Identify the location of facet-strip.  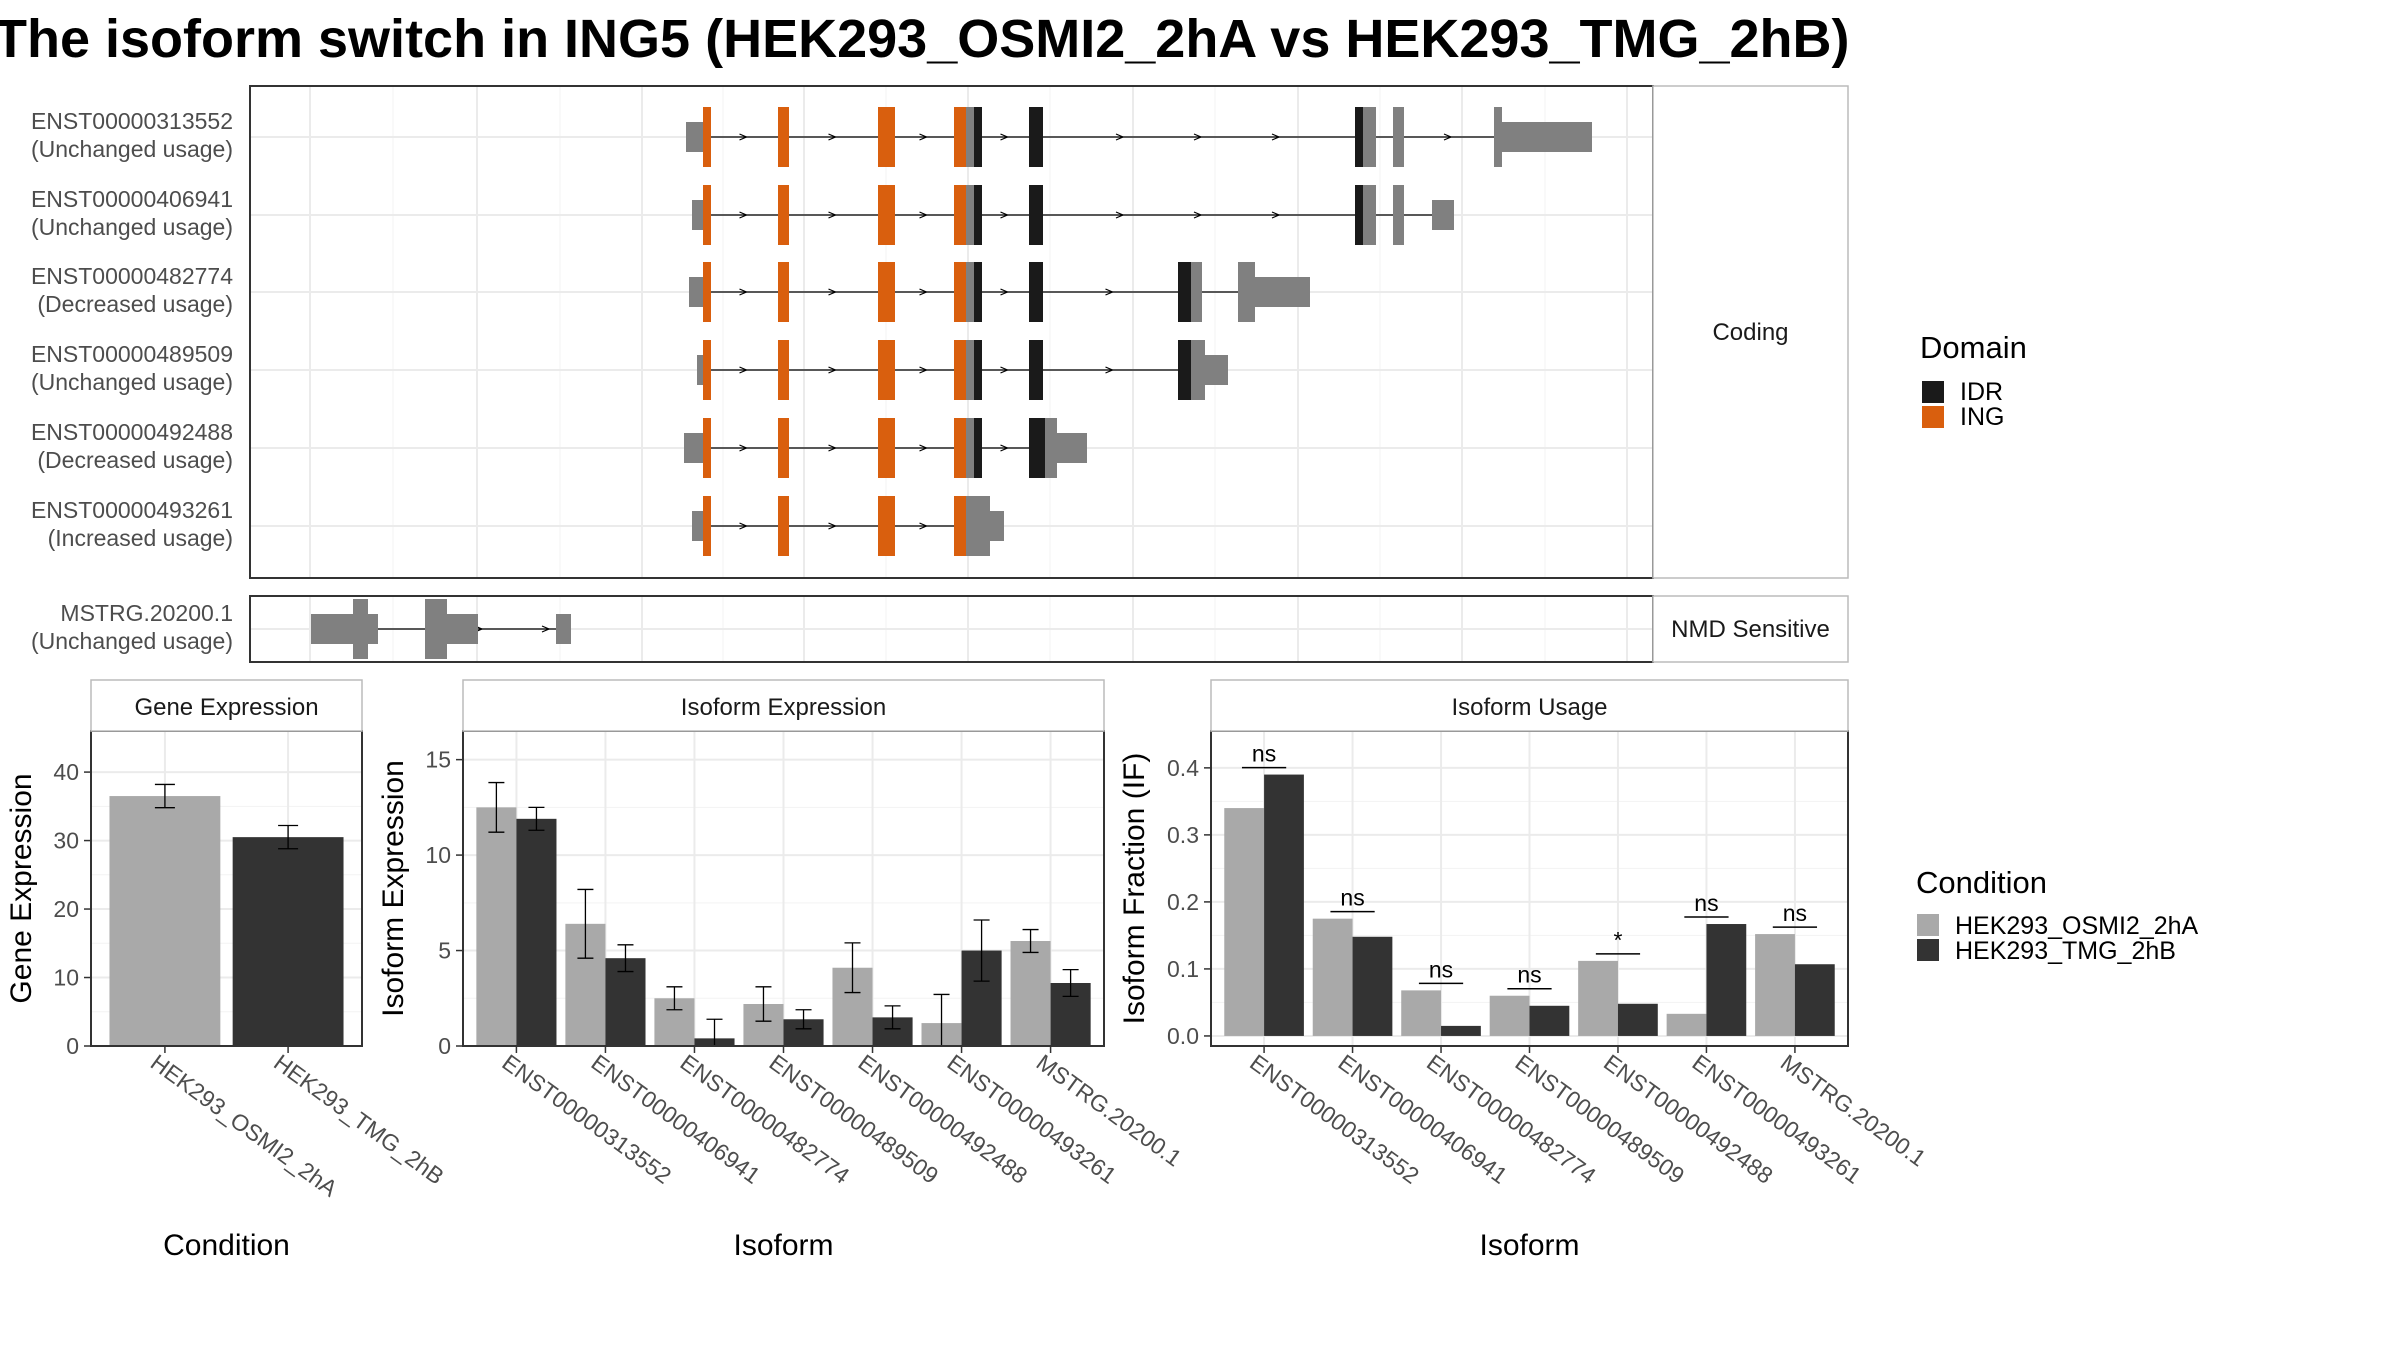
(783, 705).